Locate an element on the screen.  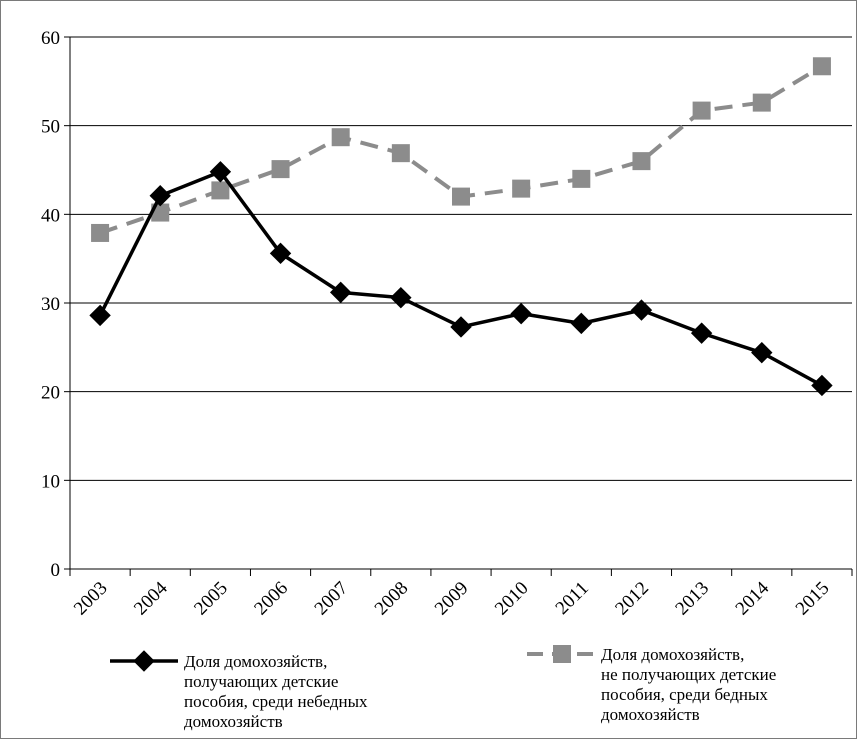
y-tick-label: 10 is located at coordinates (50, 481).